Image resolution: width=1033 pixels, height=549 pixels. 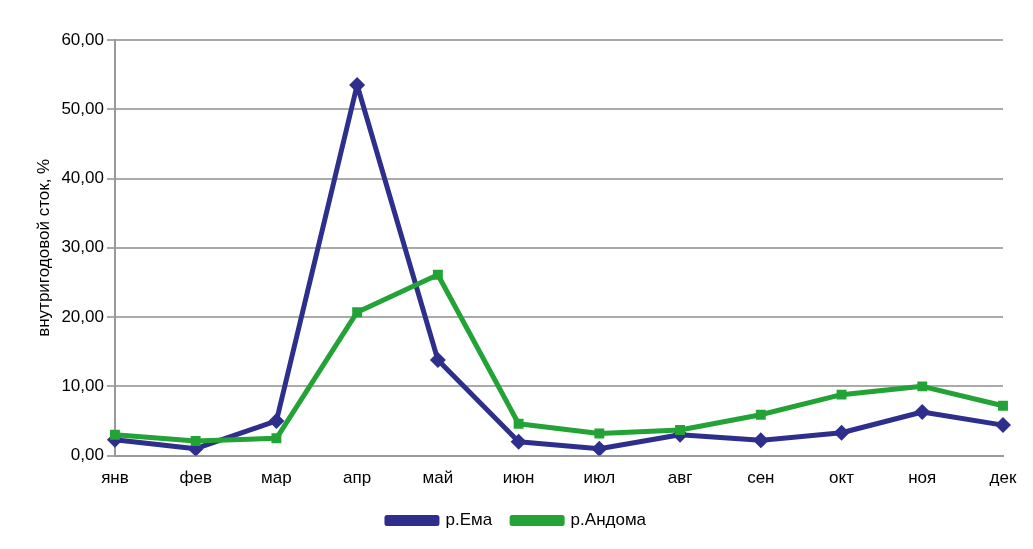 I want to click on y-tick-label: 60,00, so click(x=82, y=39).